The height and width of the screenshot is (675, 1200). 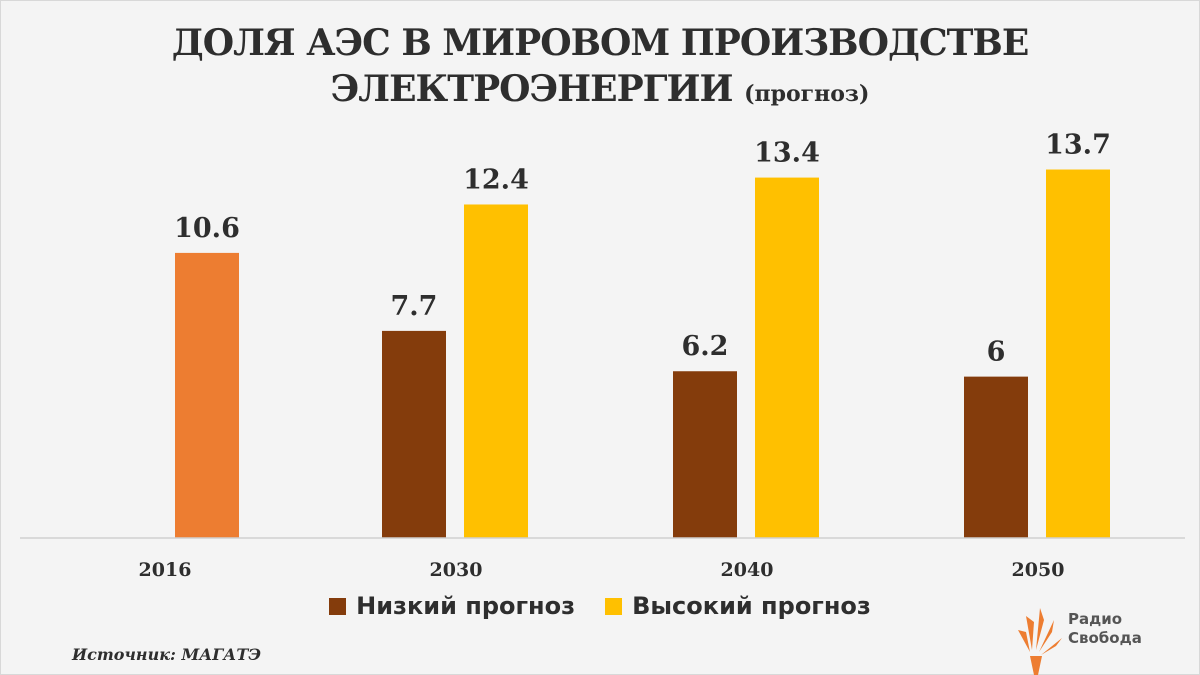 What do you see at coordinates (705, 346) in the screenshot?
I see `value-label-low-2040: 6.2` at bounding box center [705, 346].